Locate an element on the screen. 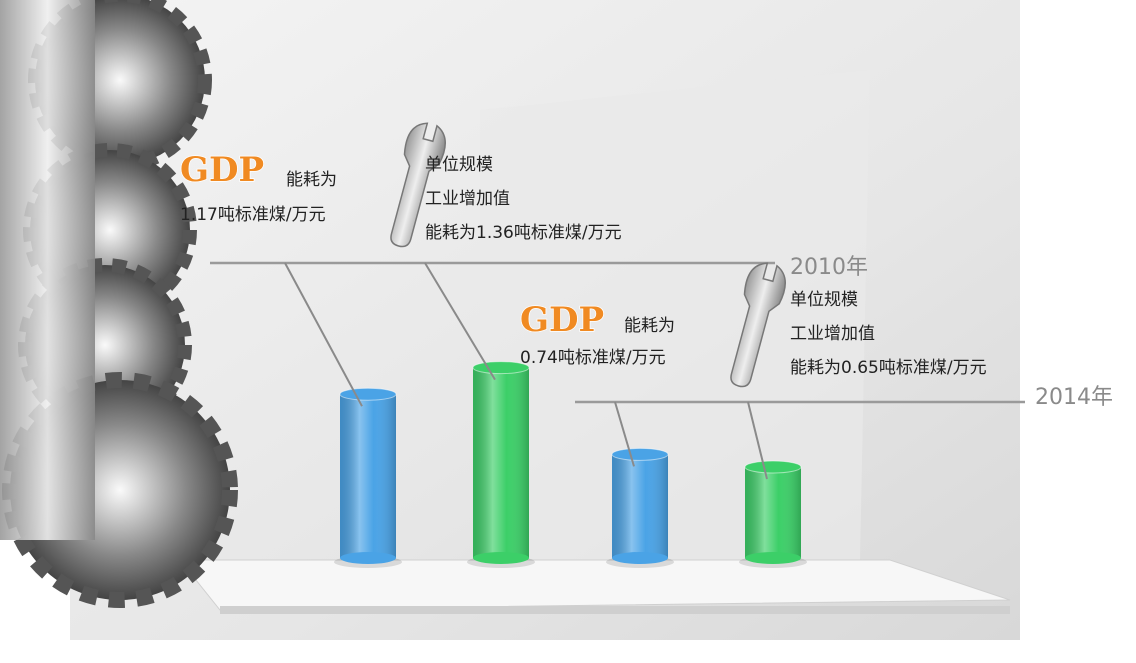  value-label: 能耗为0.65吨标准煤/万元 is located at coordinates (888, 368).